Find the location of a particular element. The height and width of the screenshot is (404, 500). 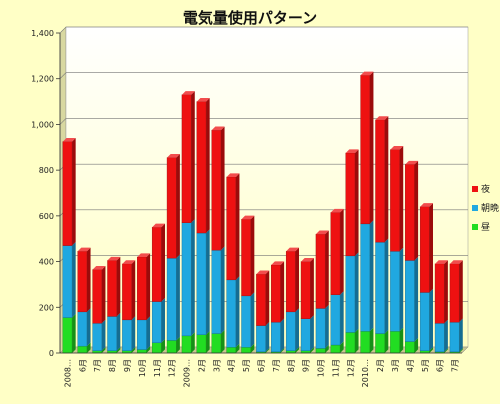

y-tick: 1,200 is located at coordinates (45, 79).